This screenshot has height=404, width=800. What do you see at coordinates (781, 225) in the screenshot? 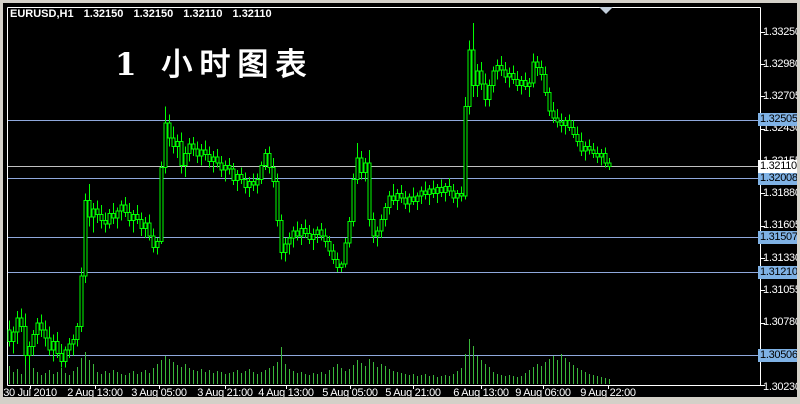
I see `price-tick-label: 1.31605` at bounding box center [781, 225].